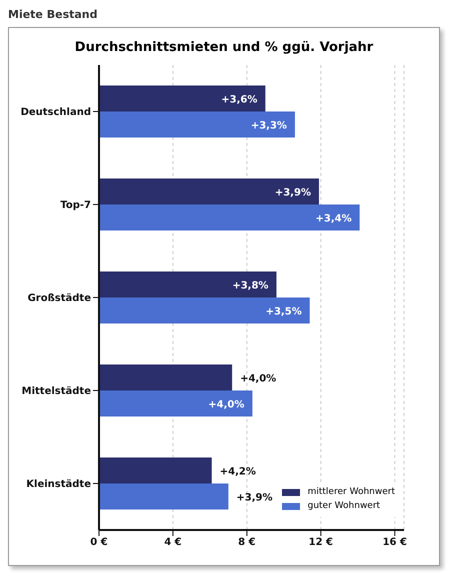  Describe the element at coordinates (53, 14) in the screenshot. I see `text: Miete Bestand` at that location.